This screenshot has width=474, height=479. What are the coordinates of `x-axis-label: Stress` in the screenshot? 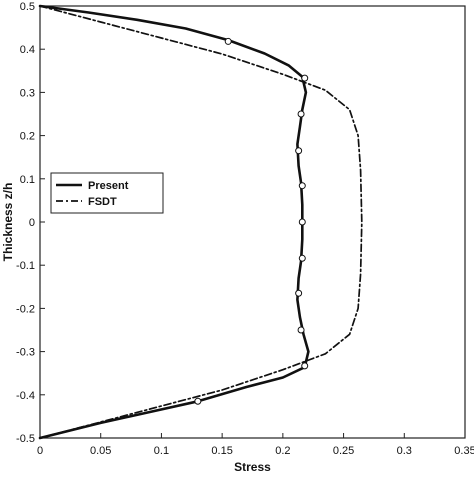 It's located at (252, 467).